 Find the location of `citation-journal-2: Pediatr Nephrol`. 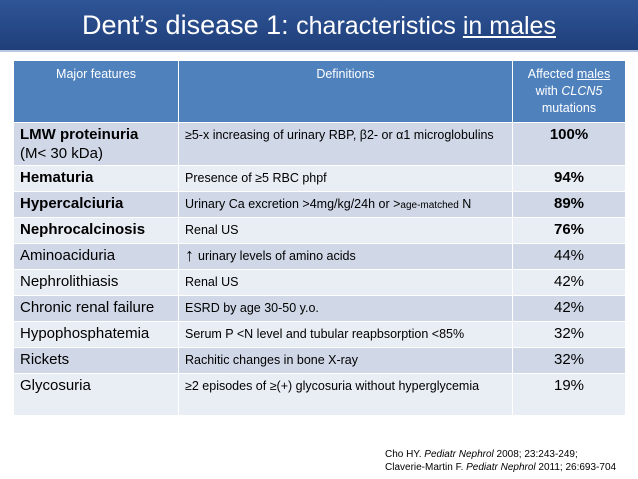

citation-journal-2: Pediatr Nephrol is located at coordinates (501, 467).